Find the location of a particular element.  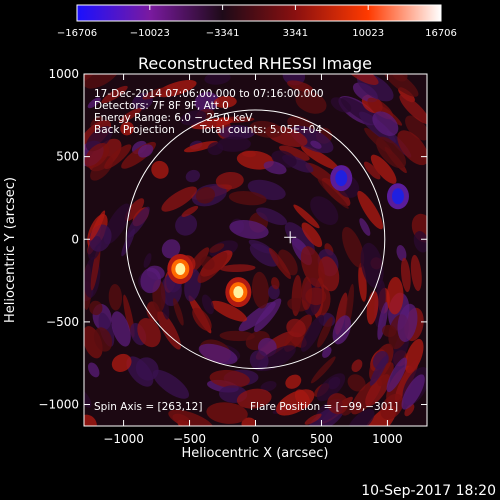

x-tick-label: 500 is located at coordinates (321, 439).